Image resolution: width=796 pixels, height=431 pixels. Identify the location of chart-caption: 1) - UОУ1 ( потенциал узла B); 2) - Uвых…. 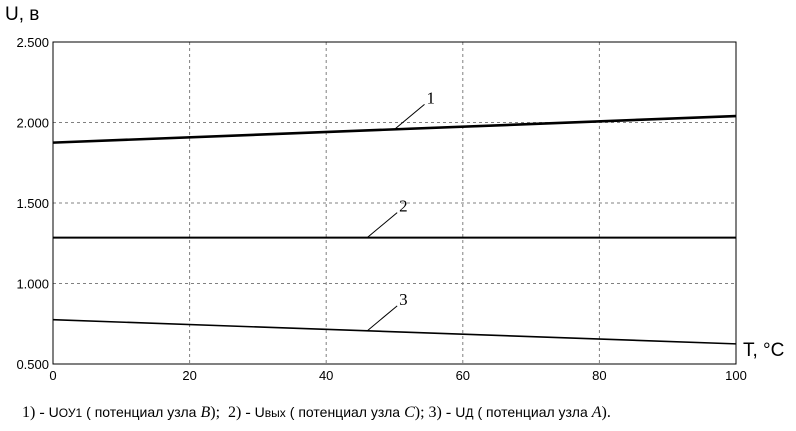
(316, 413).